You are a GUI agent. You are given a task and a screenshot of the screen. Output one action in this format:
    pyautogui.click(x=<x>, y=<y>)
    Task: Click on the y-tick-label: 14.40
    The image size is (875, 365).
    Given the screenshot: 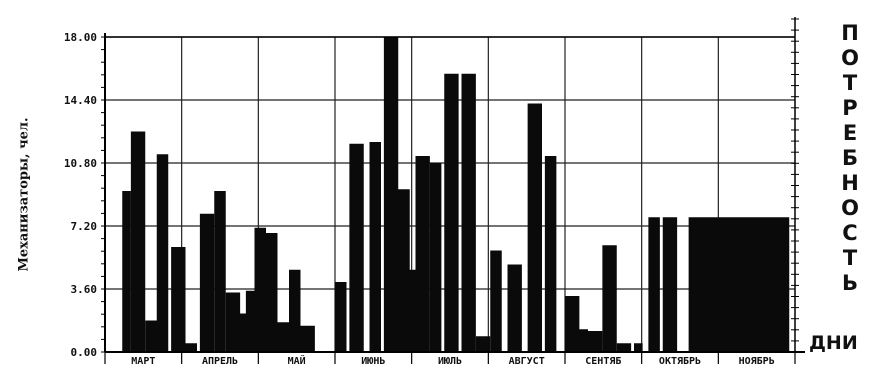 What is the action you would take?
    pyautogui.click(x=80, y=100)
    